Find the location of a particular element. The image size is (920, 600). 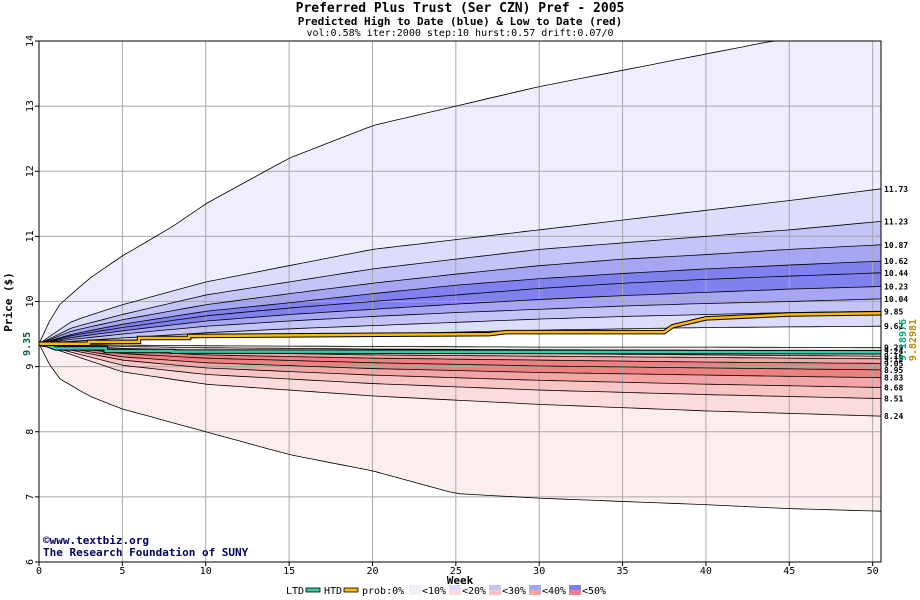

y-tick-label: 8 is located at coordinates (30, 432).